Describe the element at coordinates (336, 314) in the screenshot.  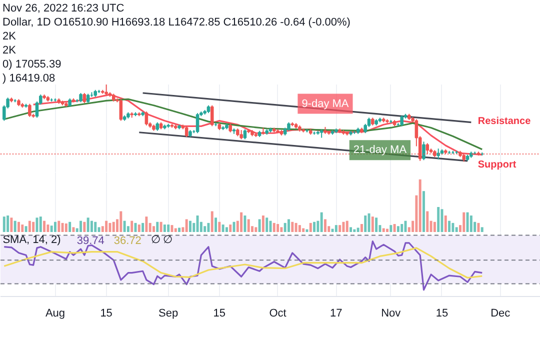
I see `x-tick-label: 17` at that location.